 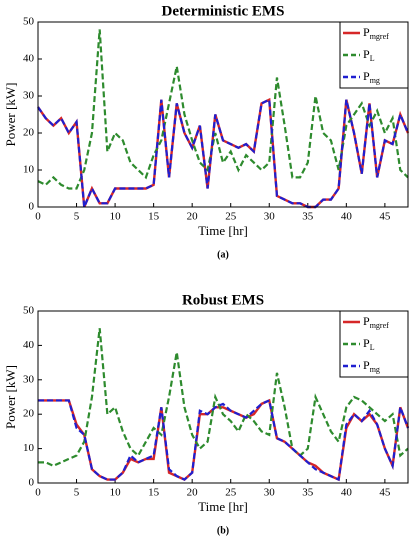 What do you see at coordinates (223, 300) in the screenshot?
I see `chart-title: Robust EMS` at bounding box center [223, 300].